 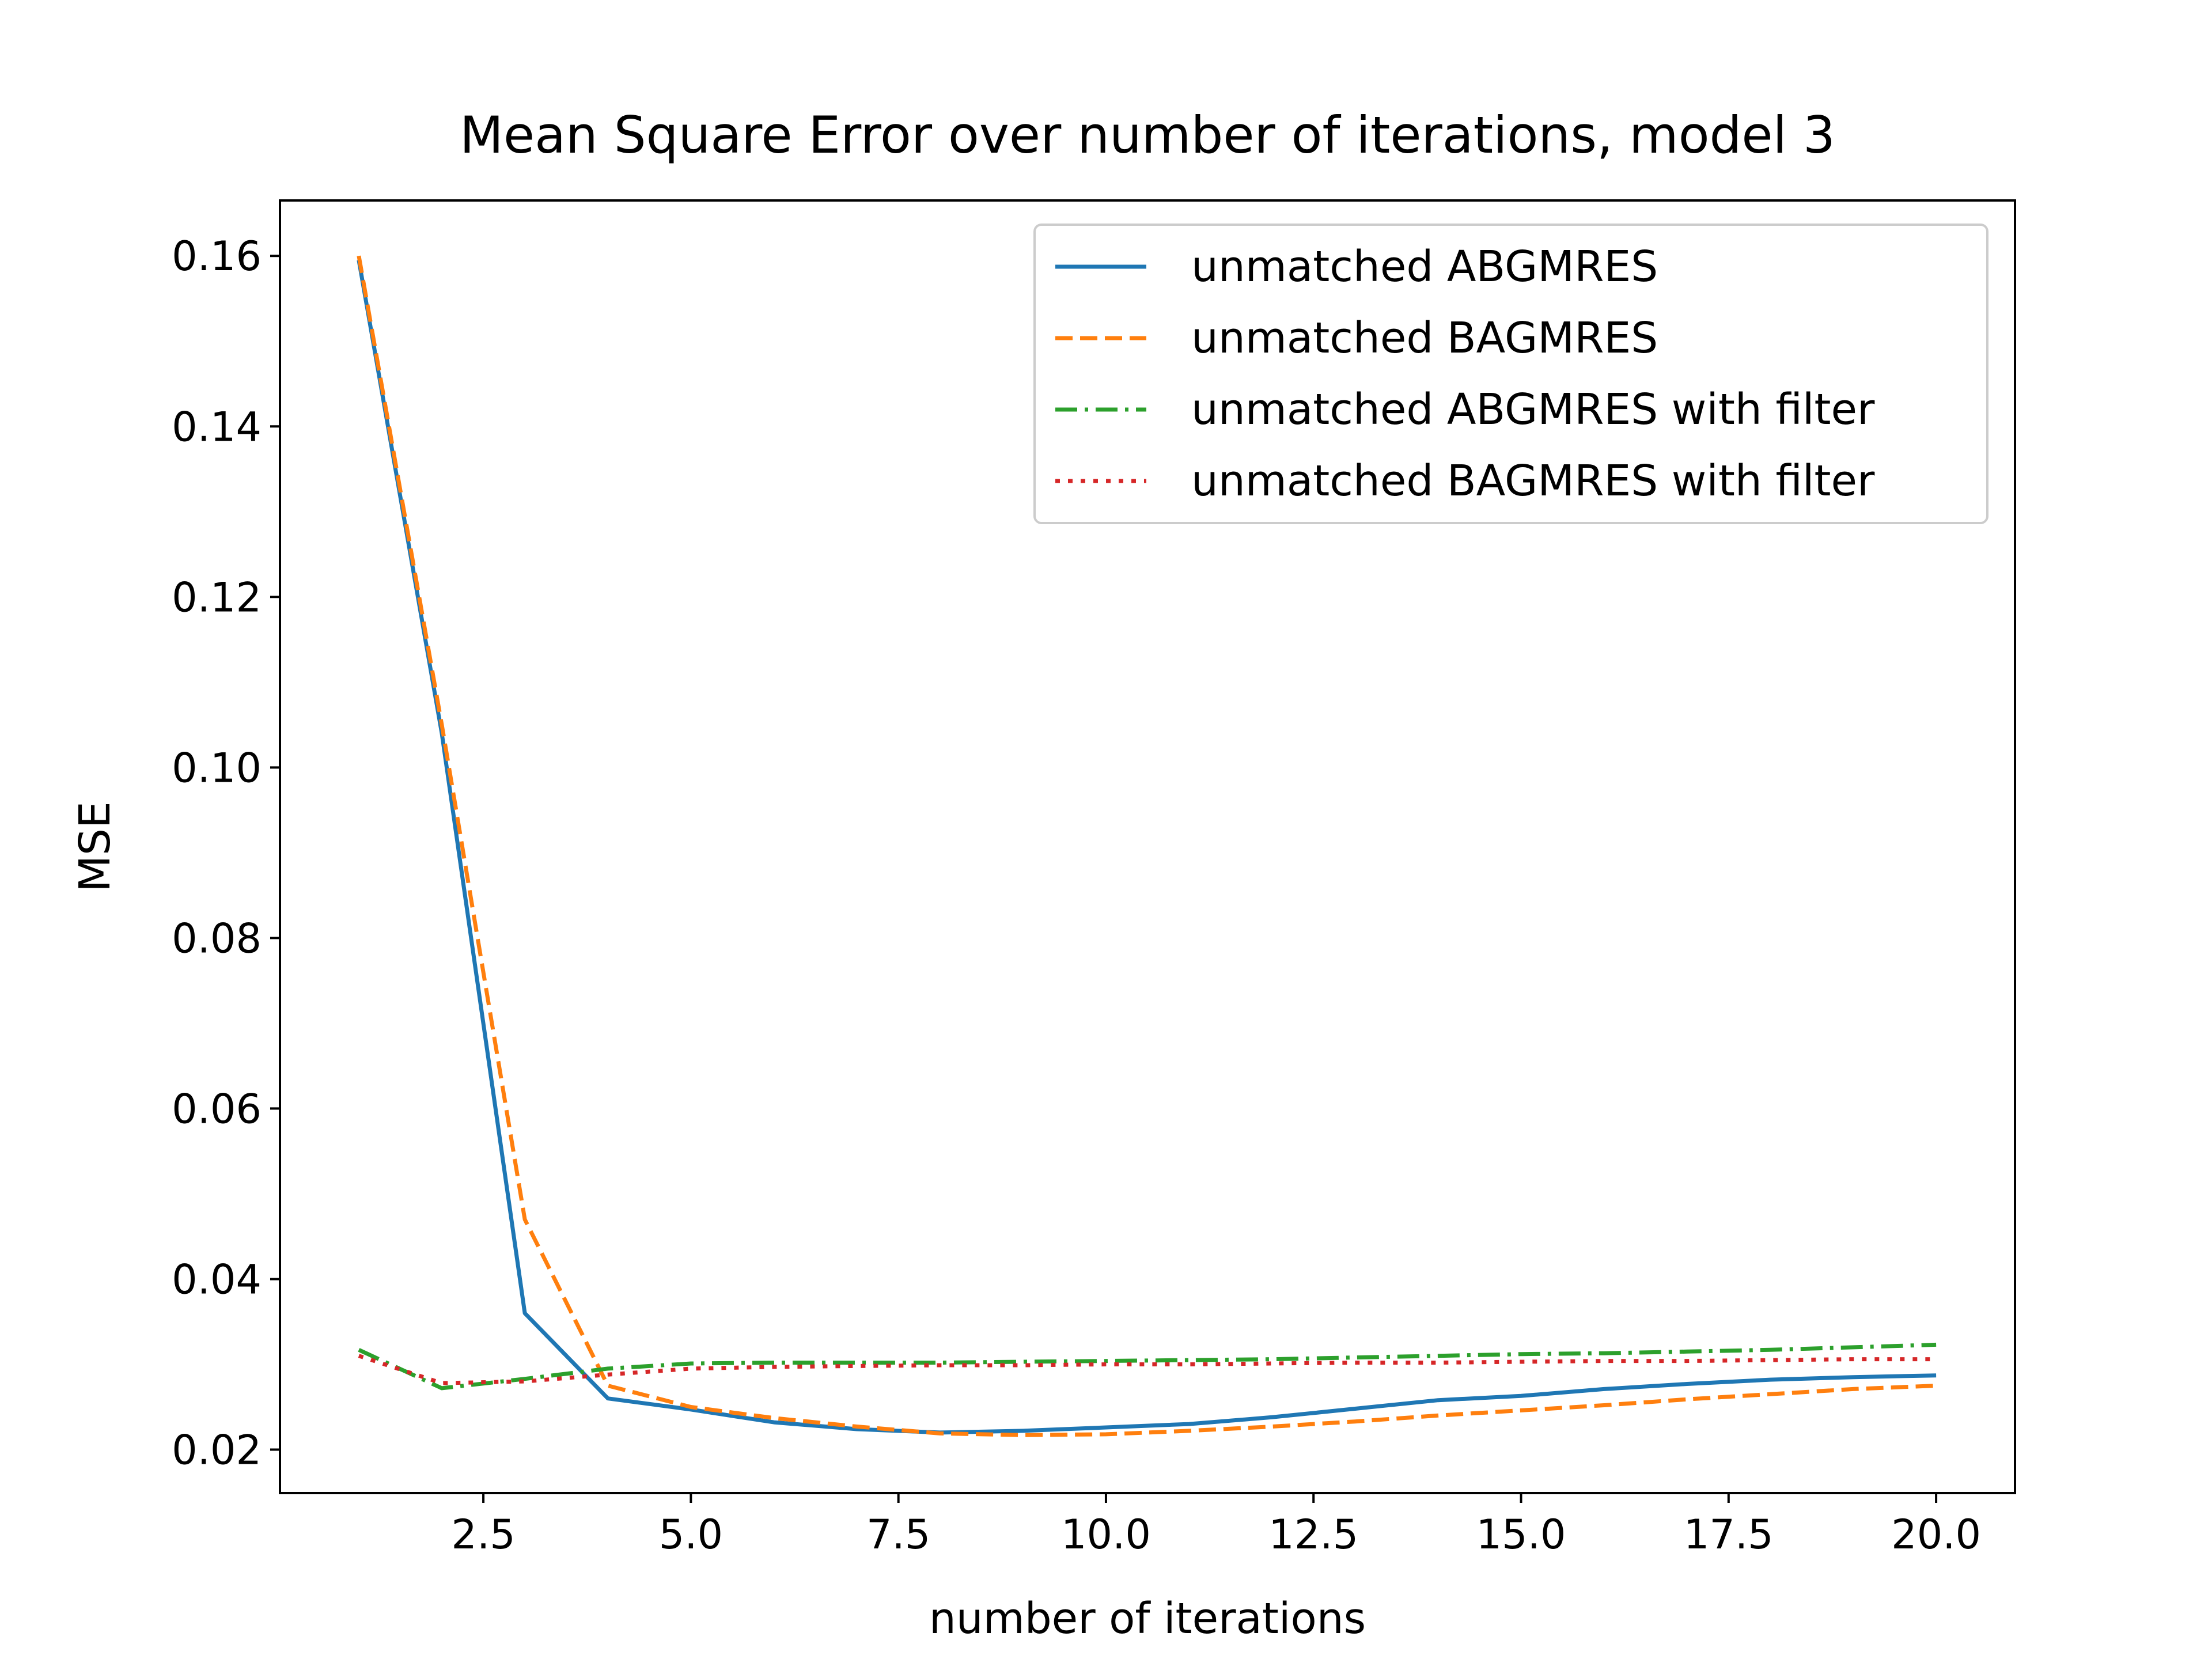 I want to click on legend-label: unmatched BAGMRES, so click(x=1424, y=338).